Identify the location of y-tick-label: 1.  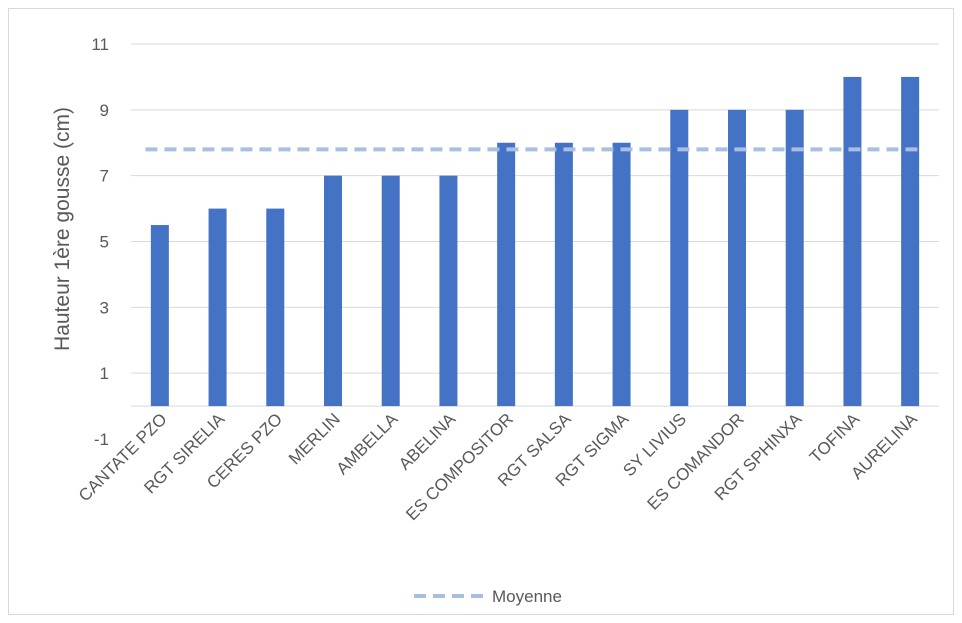
(104, 373).